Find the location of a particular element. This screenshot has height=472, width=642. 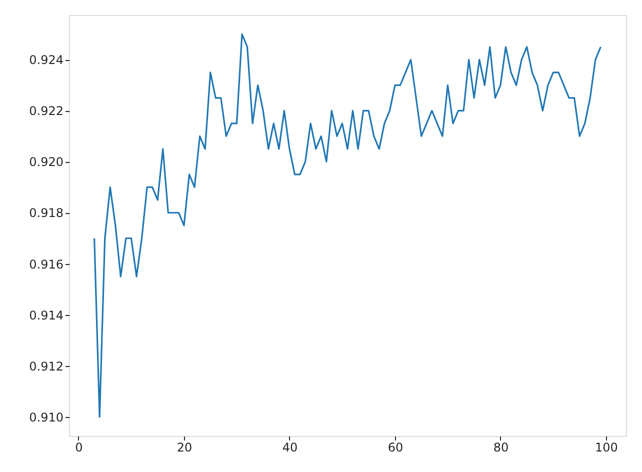

y-tick-label: 0.912 is located at coordinates (46, 366).